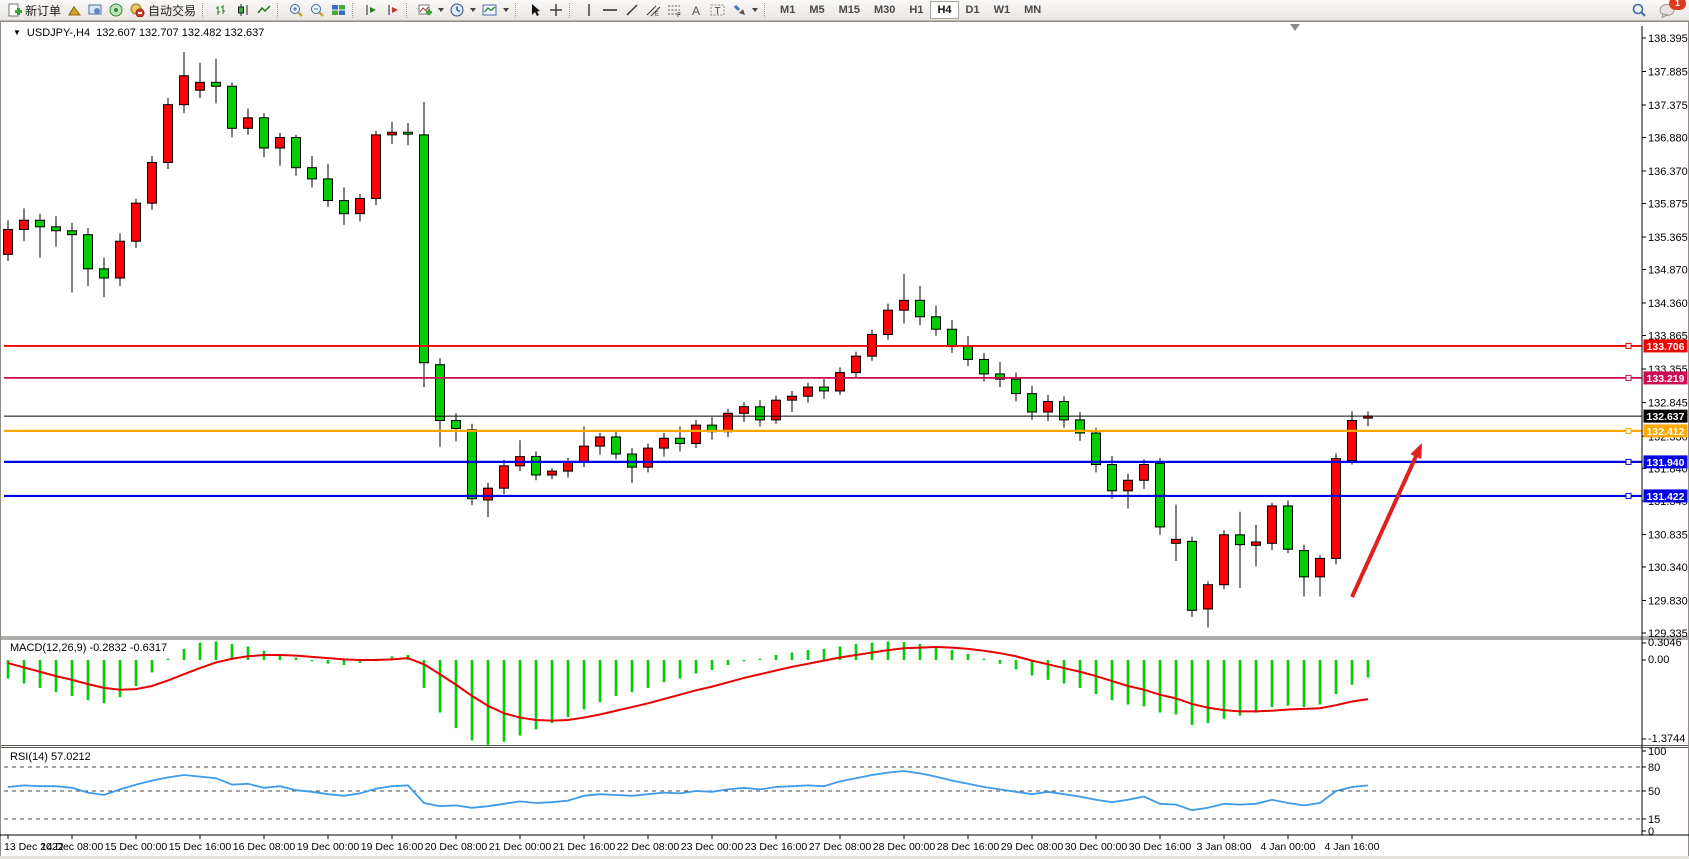 The width and height of the screenshot is (1689, 859). What do you see at coordinates (34, 10) in the screenshot?
I see `new-order-button: 新订单` at bounding box center [34, 10].